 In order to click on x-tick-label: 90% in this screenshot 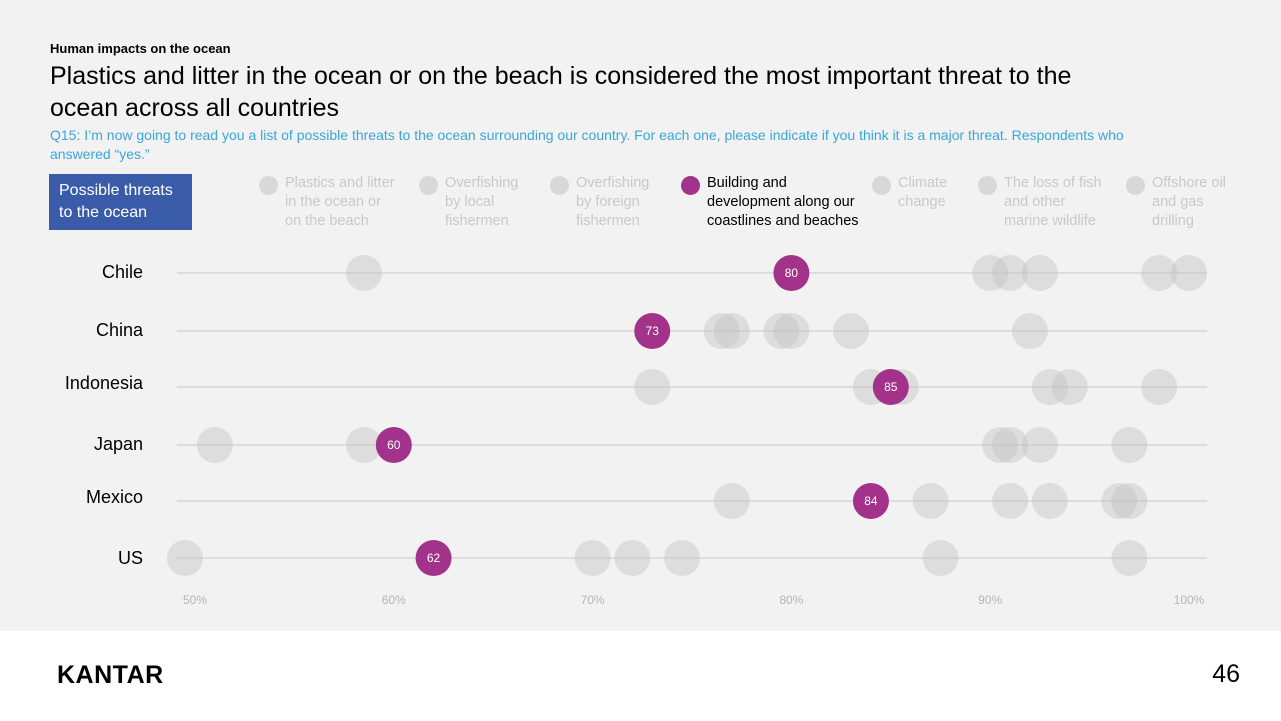, I will do `click(990, 600)`.